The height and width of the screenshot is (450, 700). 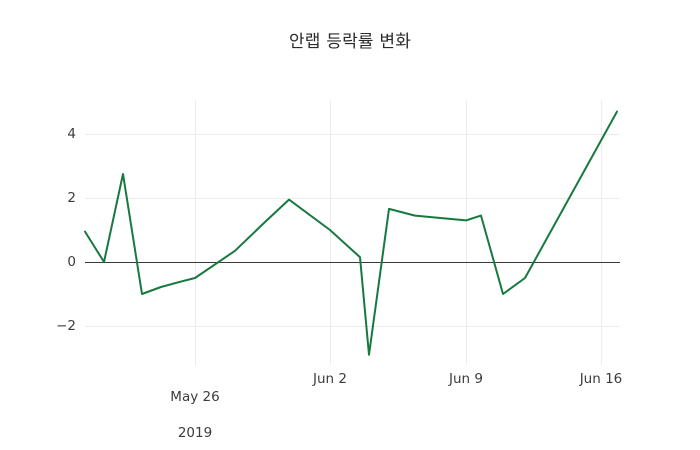 I want to click on chart-title: 안랩 등락률 변화, so click(x=350, y=42).